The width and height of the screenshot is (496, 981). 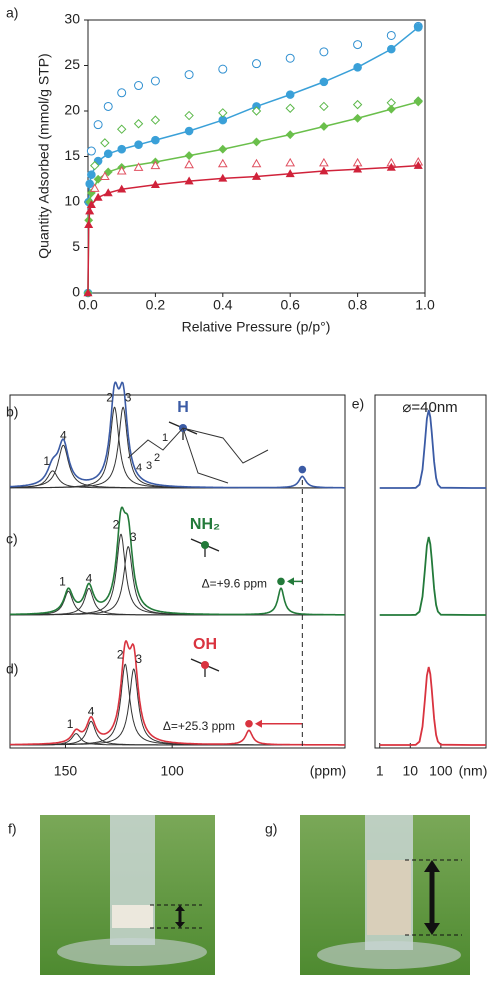 I want to click on substituent-label: OH, so click(x=205, y=644).